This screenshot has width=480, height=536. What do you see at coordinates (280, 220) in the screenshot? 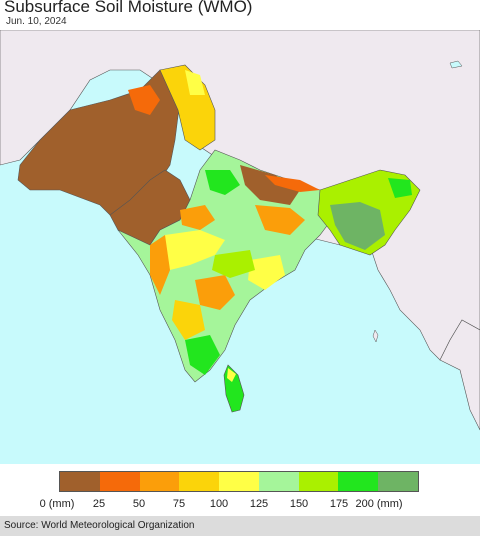
I see `patch-ganga-orange` at bounding box center [280, 220].